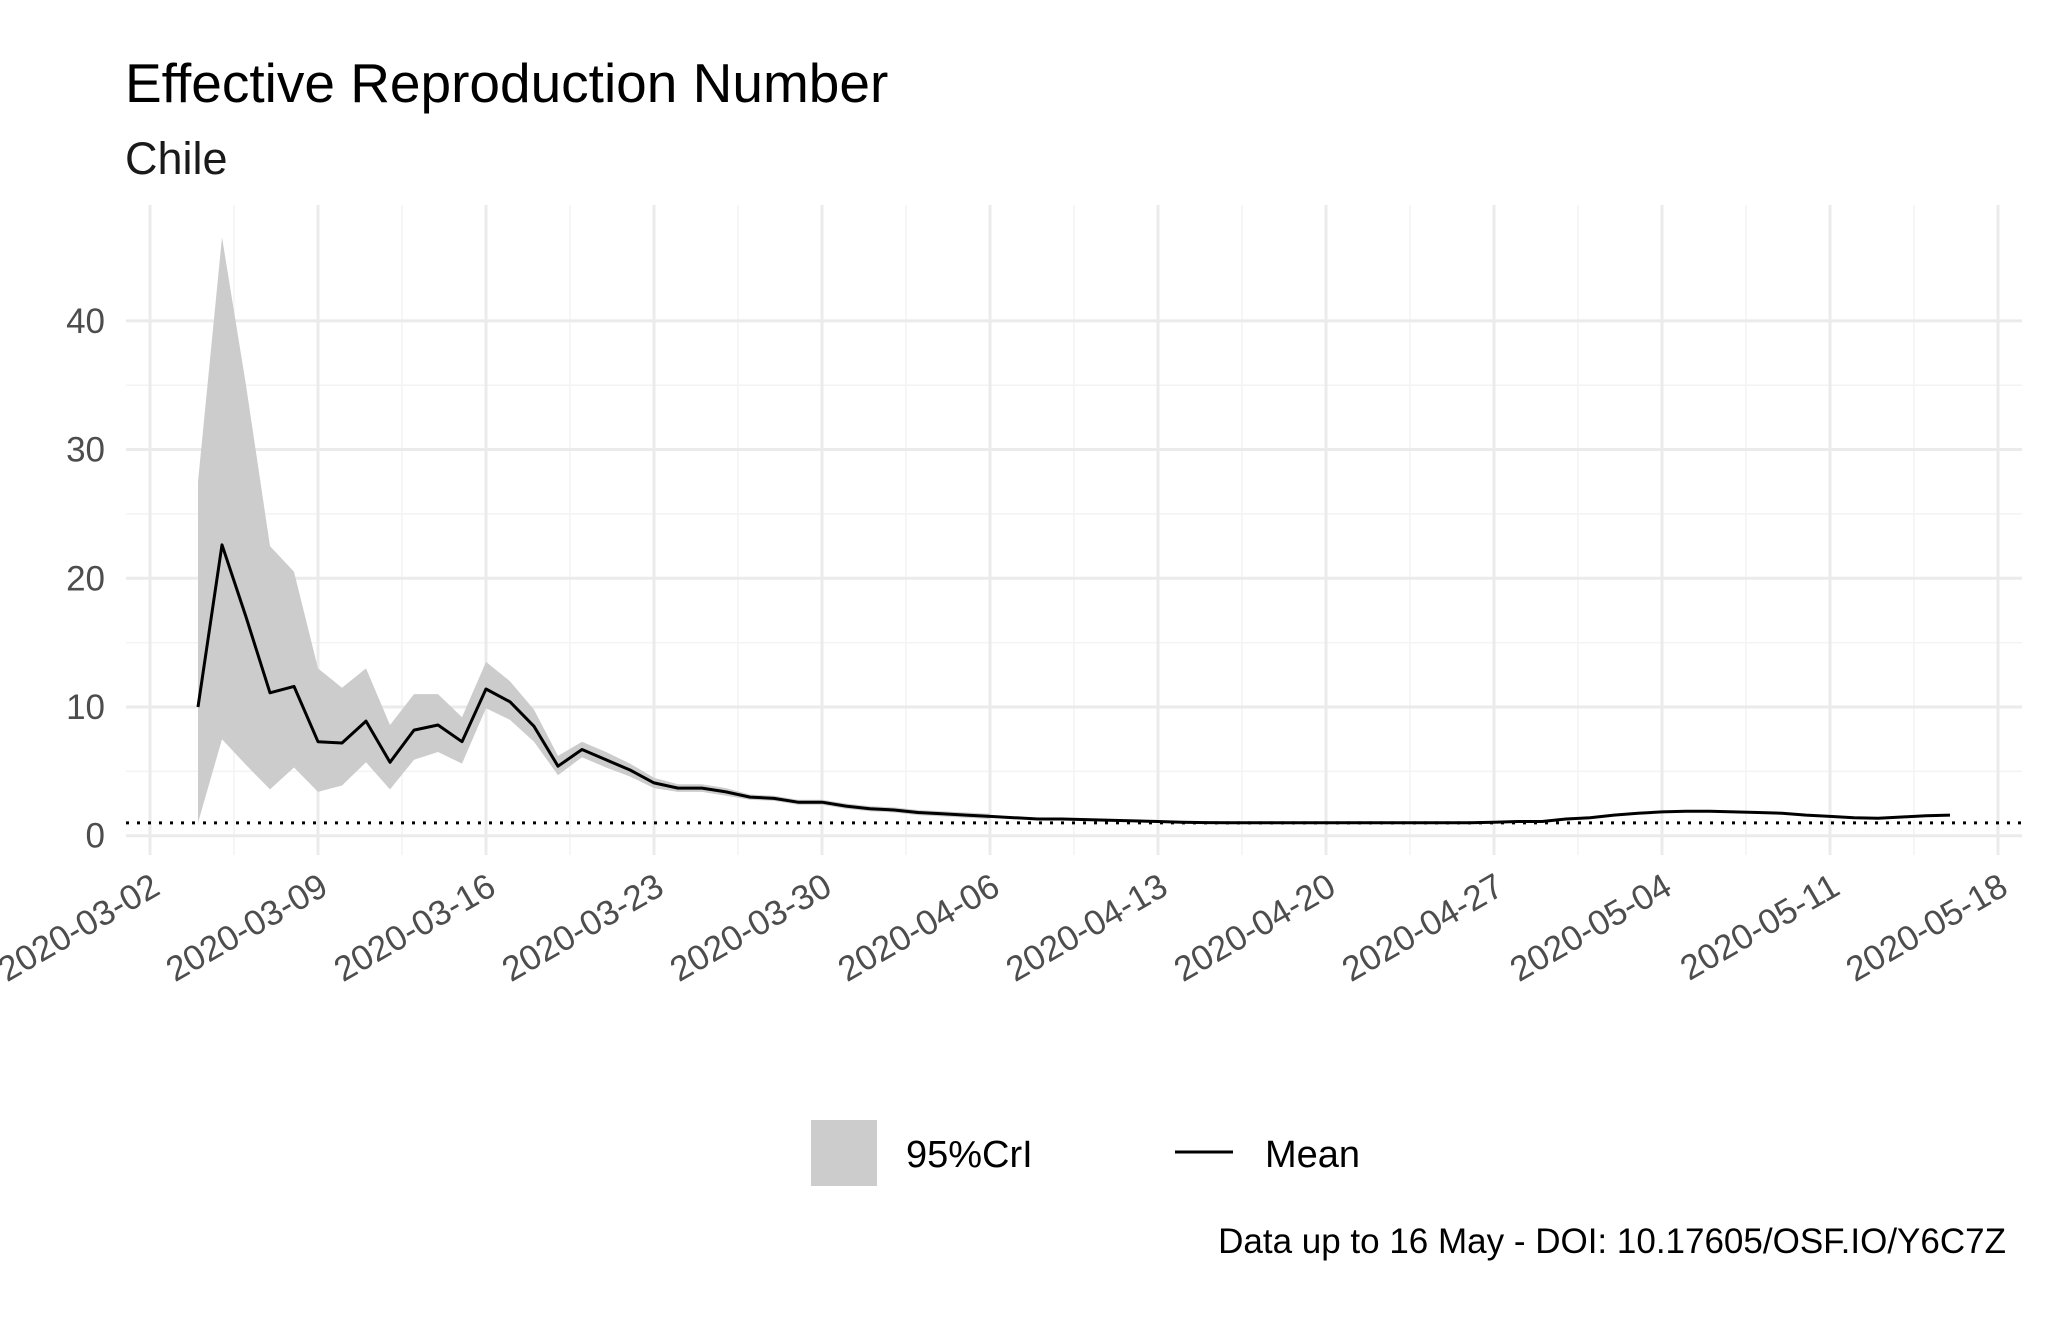  I want to click on y-tick-label: 0, so click(95, 836).